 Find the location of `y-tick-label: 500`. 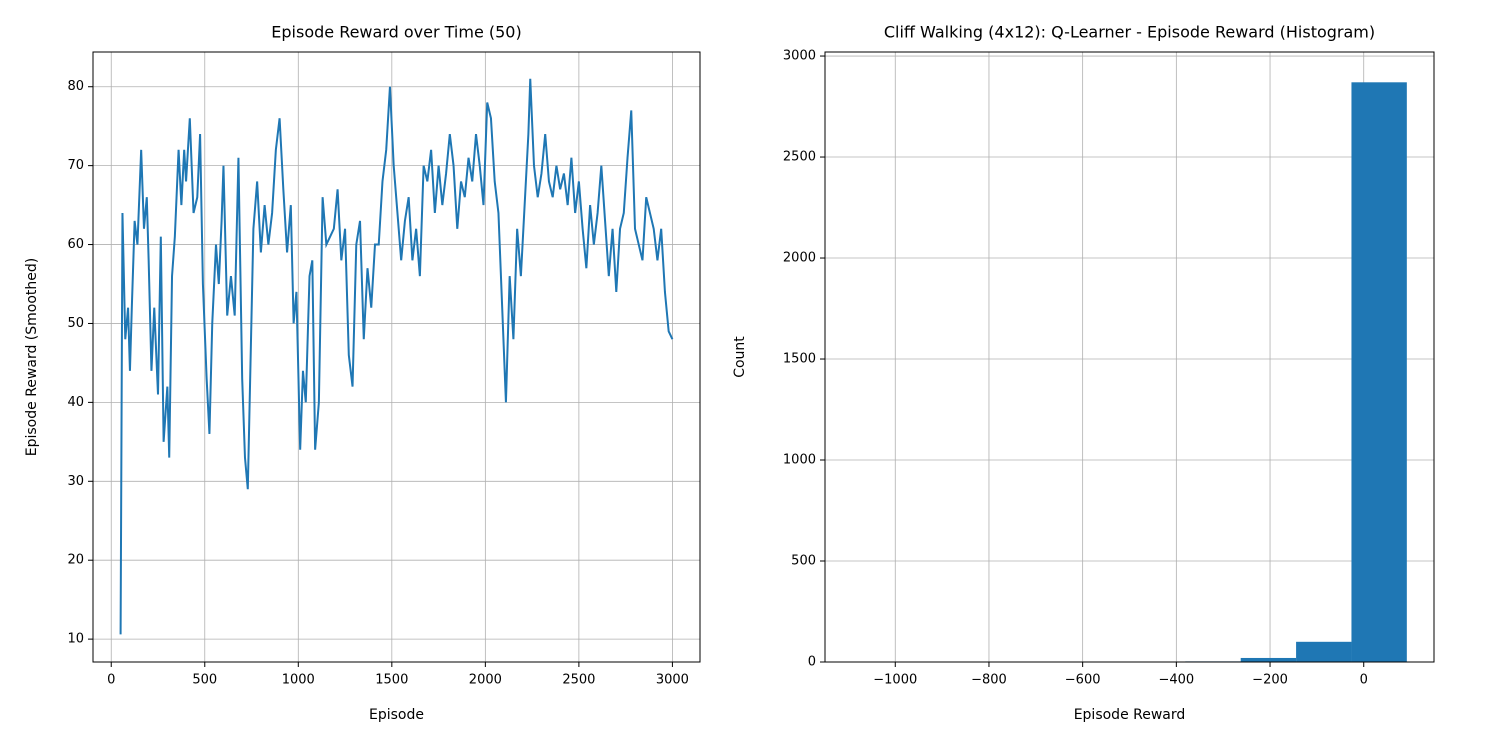

y-tick-label: 500 is located at coordinates (803, 561).